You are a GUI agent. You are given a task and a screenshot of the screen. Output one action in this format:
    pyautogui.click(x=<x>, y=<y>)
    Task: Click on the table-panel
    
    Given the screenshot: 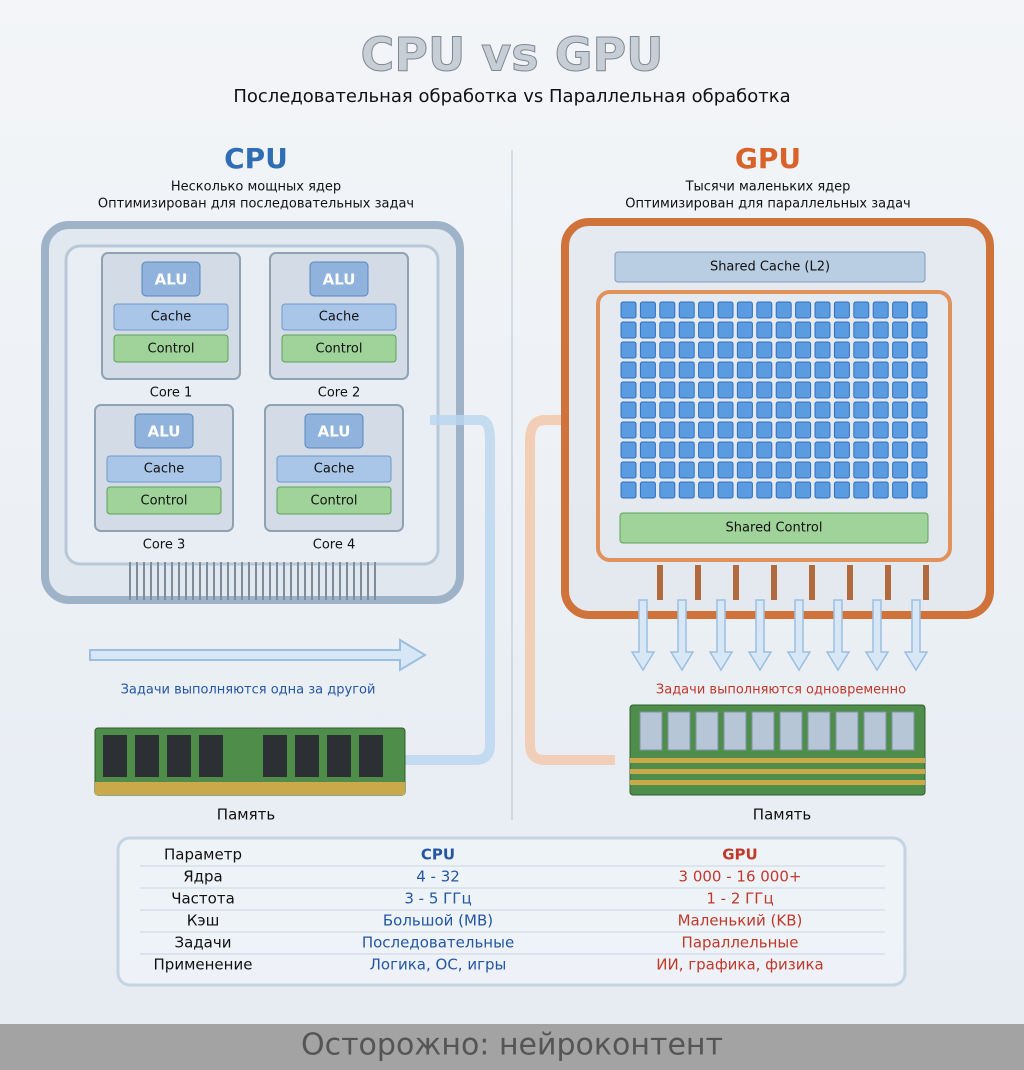 What is the action you would take?
    pyautogui.click(x=511, y=911)
    